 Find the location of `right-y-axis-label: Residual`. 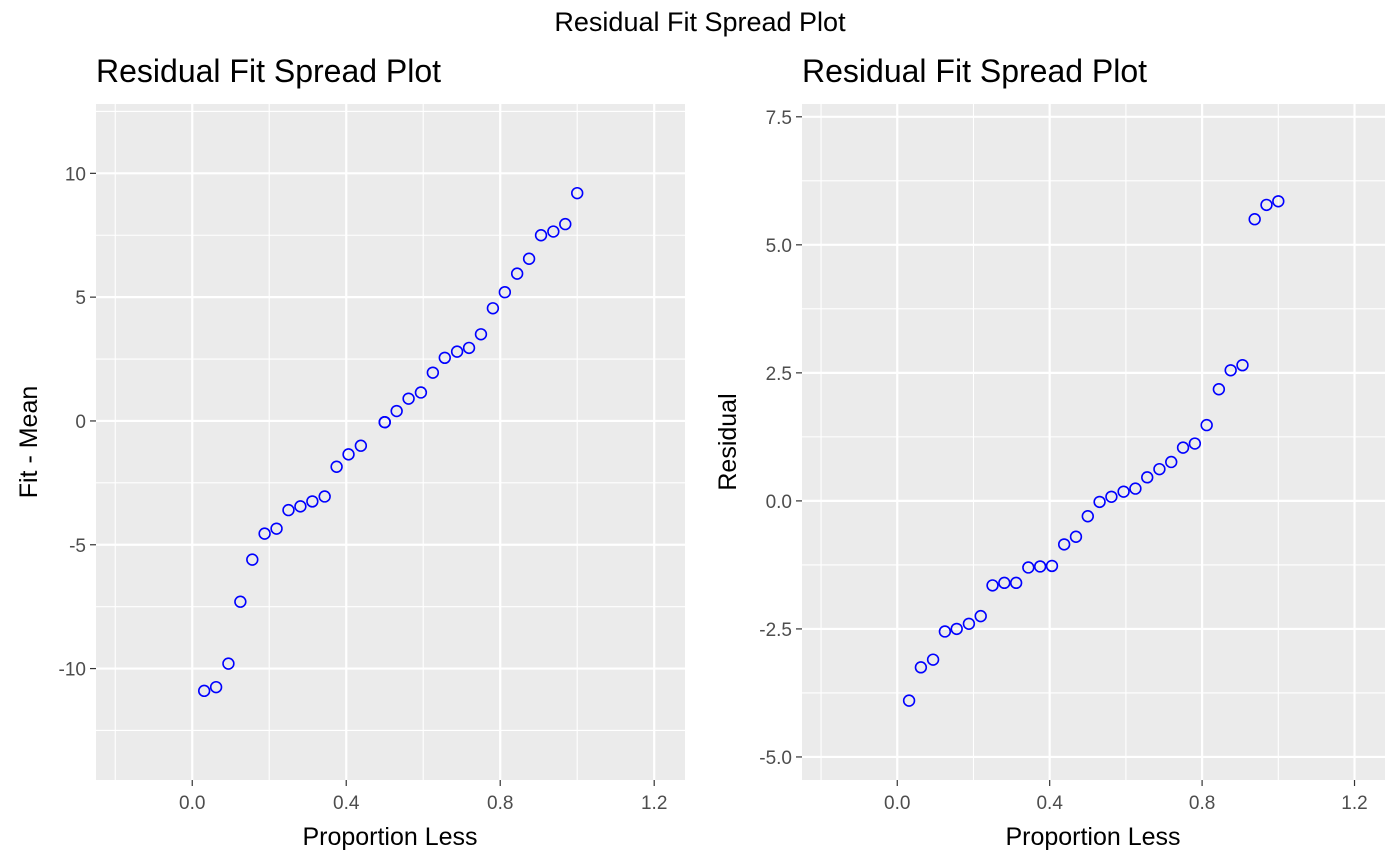

right-y-axis-label: Residual is located at coordinates (728, 441).